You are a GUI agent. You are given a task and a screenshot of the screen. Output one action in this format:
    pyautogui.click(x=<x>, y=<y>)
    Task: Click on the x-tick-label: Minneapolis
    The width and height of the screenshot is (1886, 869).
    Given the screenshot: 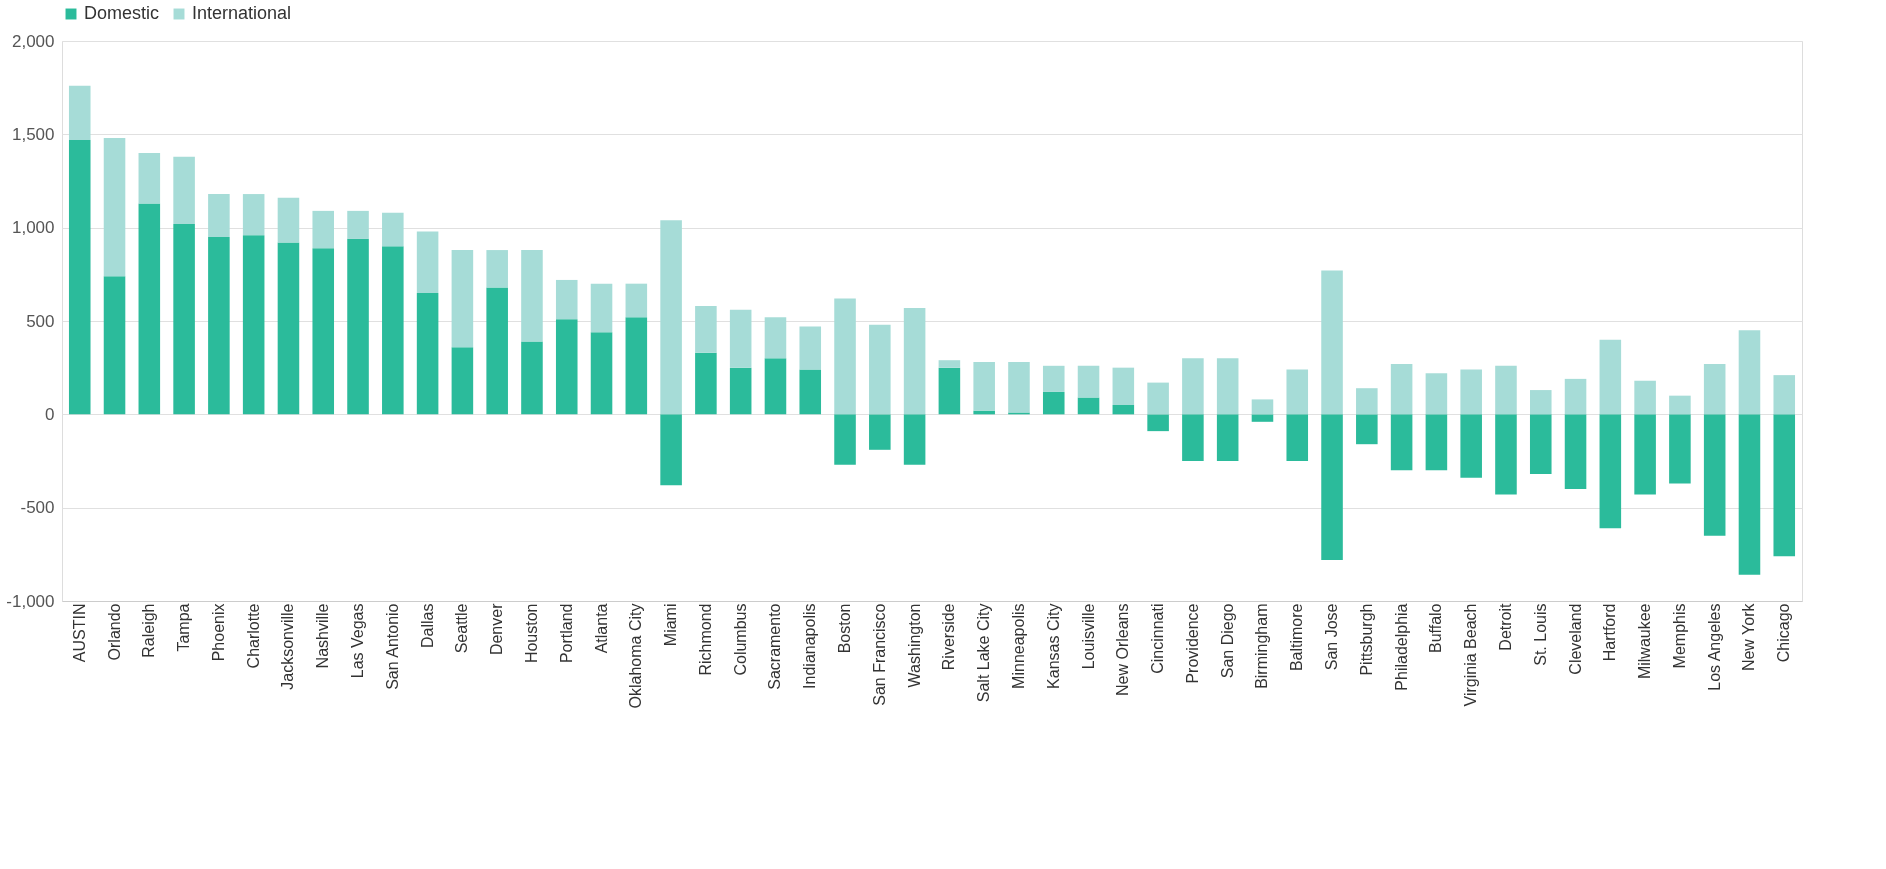 What is the action you would take?
    pyautogui.click(x=1018, y=646)
    